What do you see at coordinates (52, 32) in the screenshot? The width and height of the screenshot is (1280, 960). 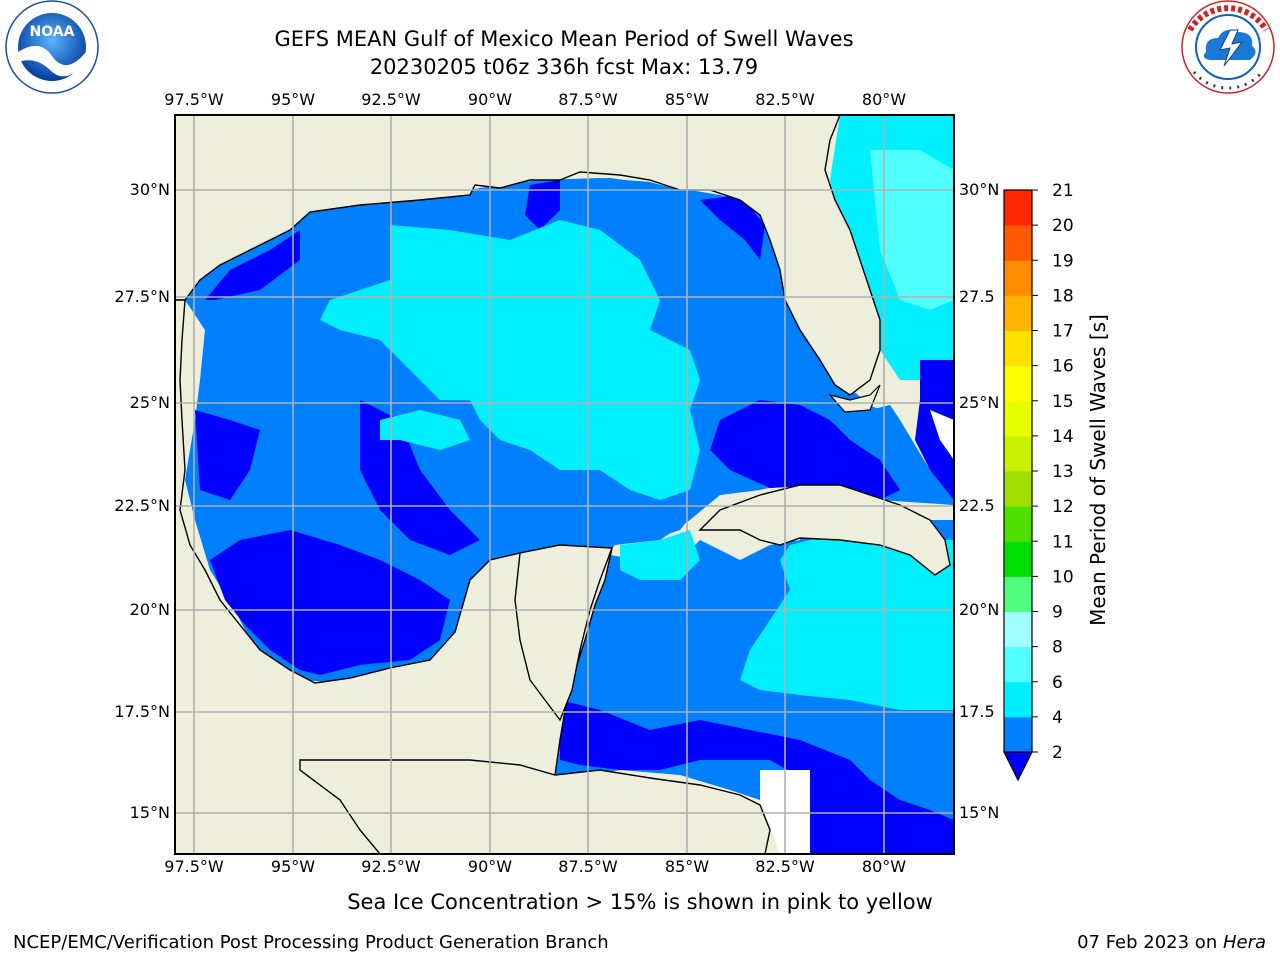 I see `noaa-logo-text: NOAA` at bounding box center [52, 32].